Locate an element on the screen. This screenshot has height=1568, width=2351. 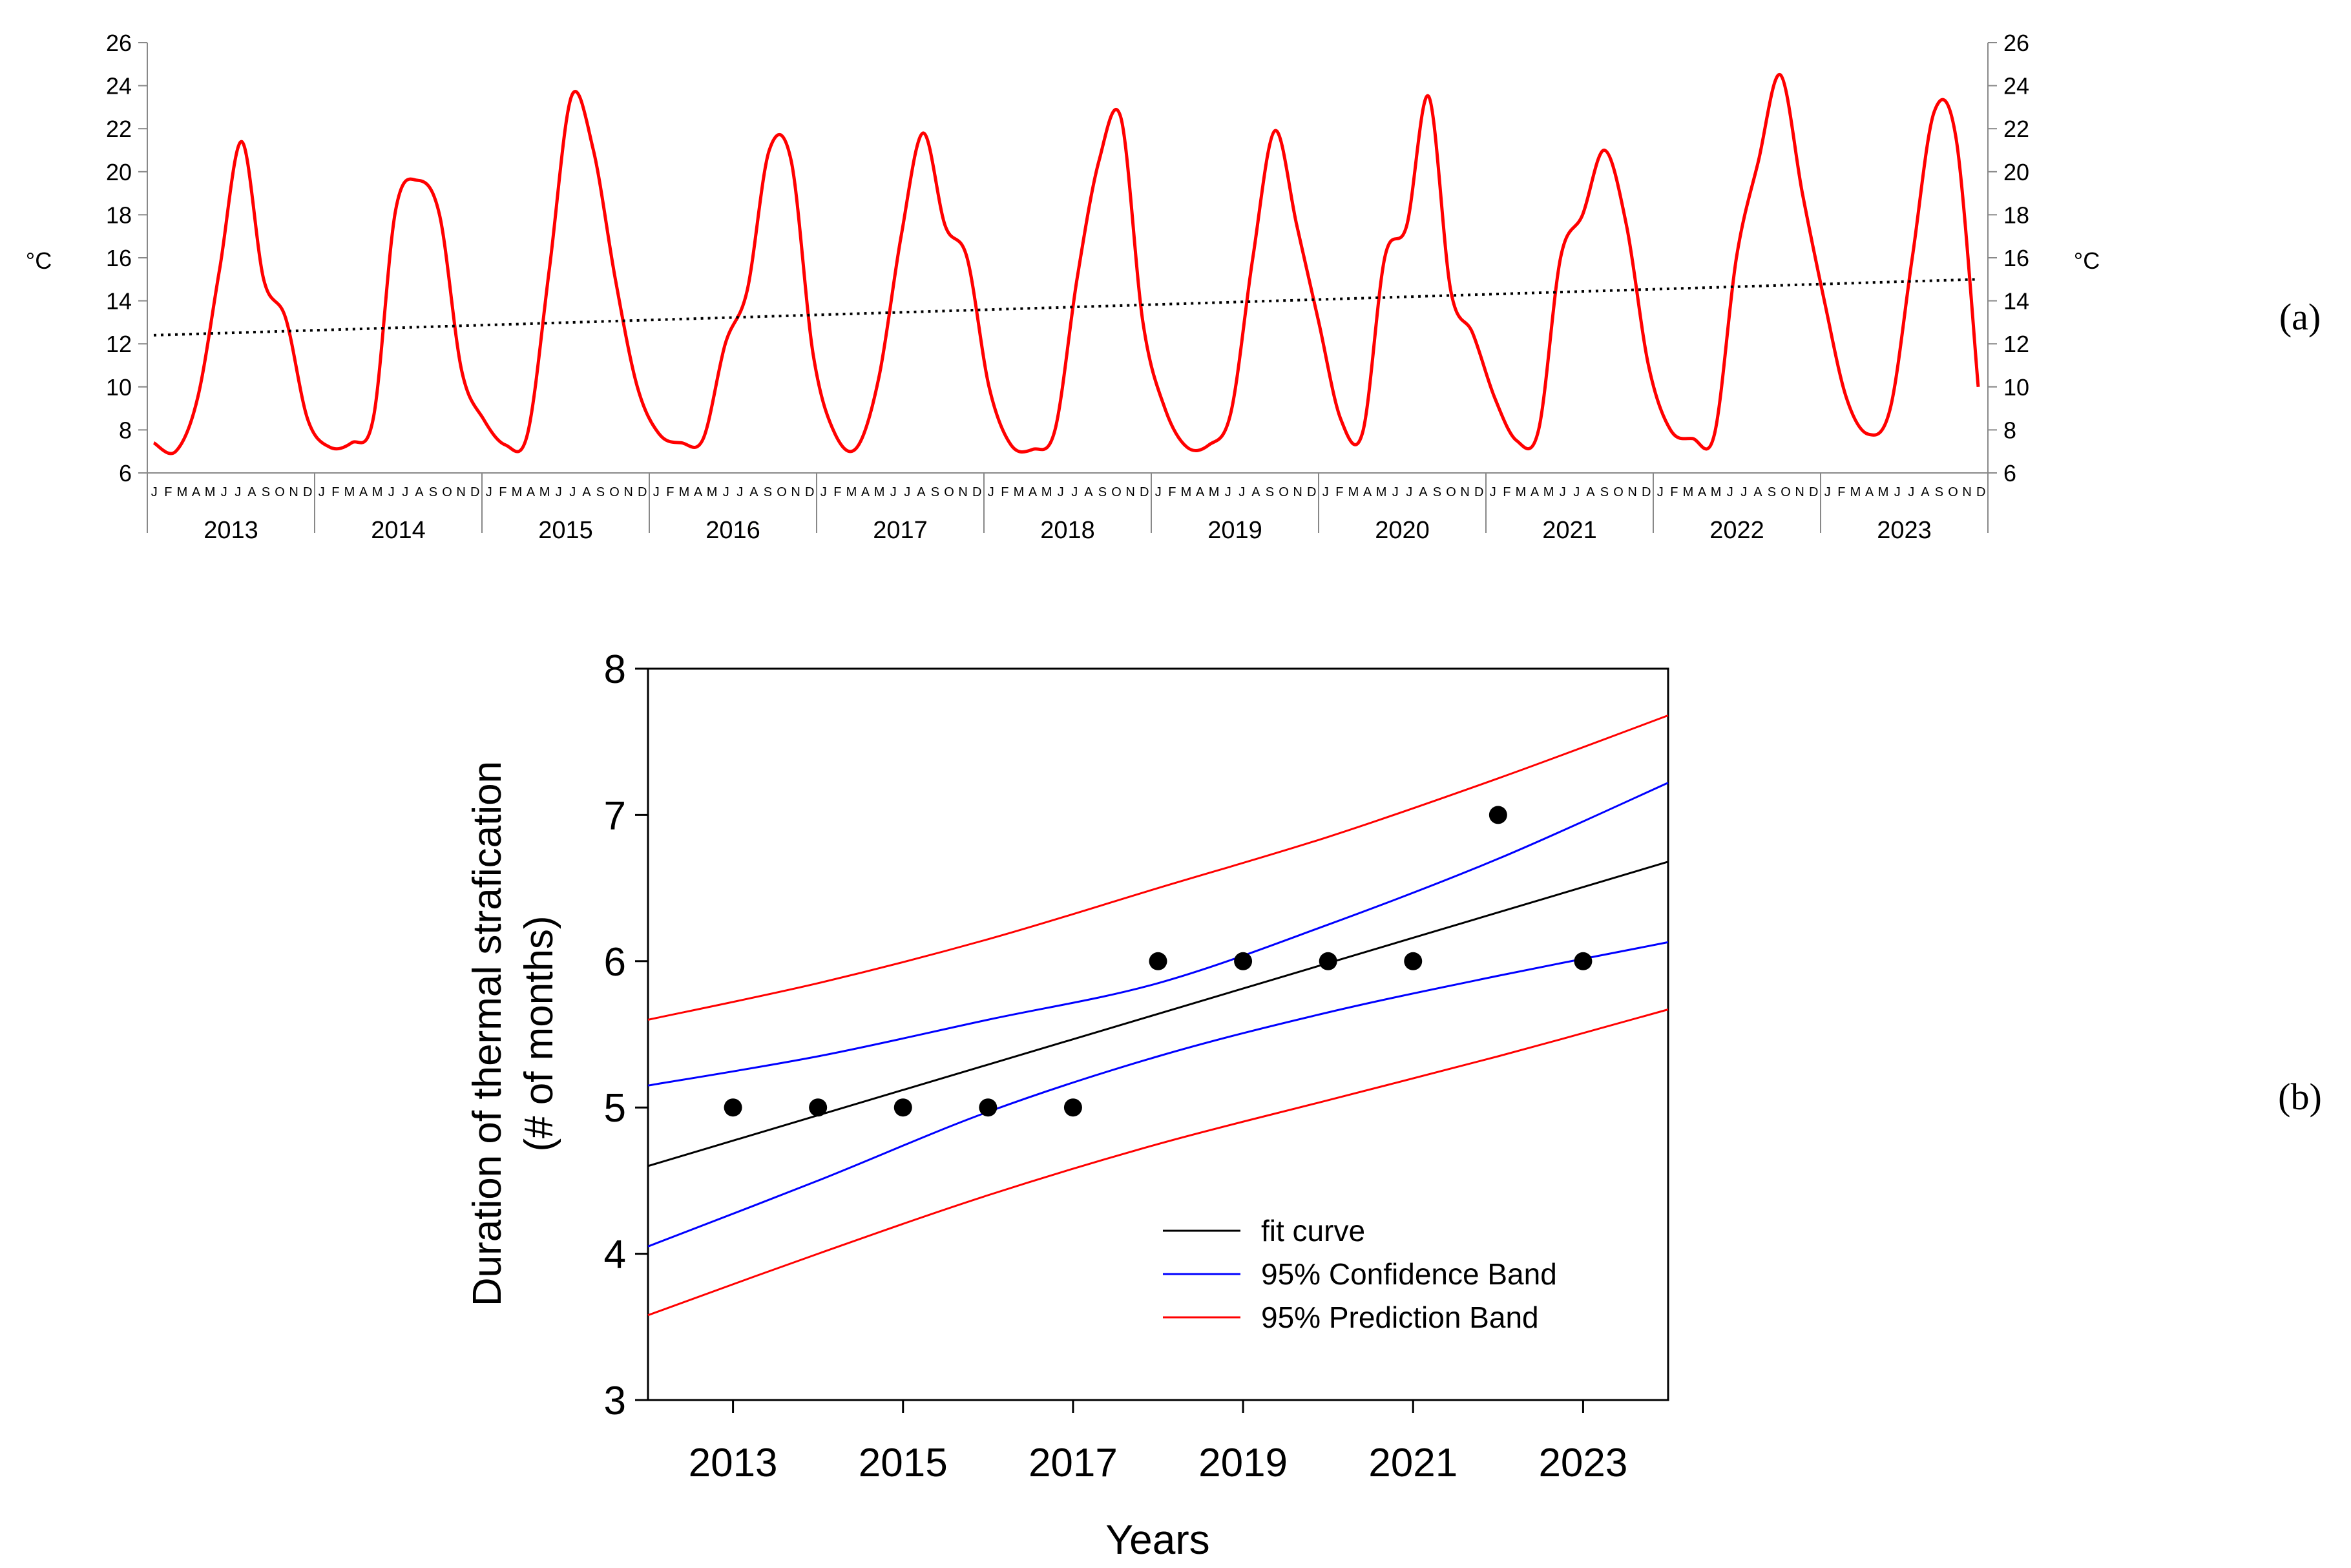
y-tick-label-right: 12 is located at coordinates (2016, 344).